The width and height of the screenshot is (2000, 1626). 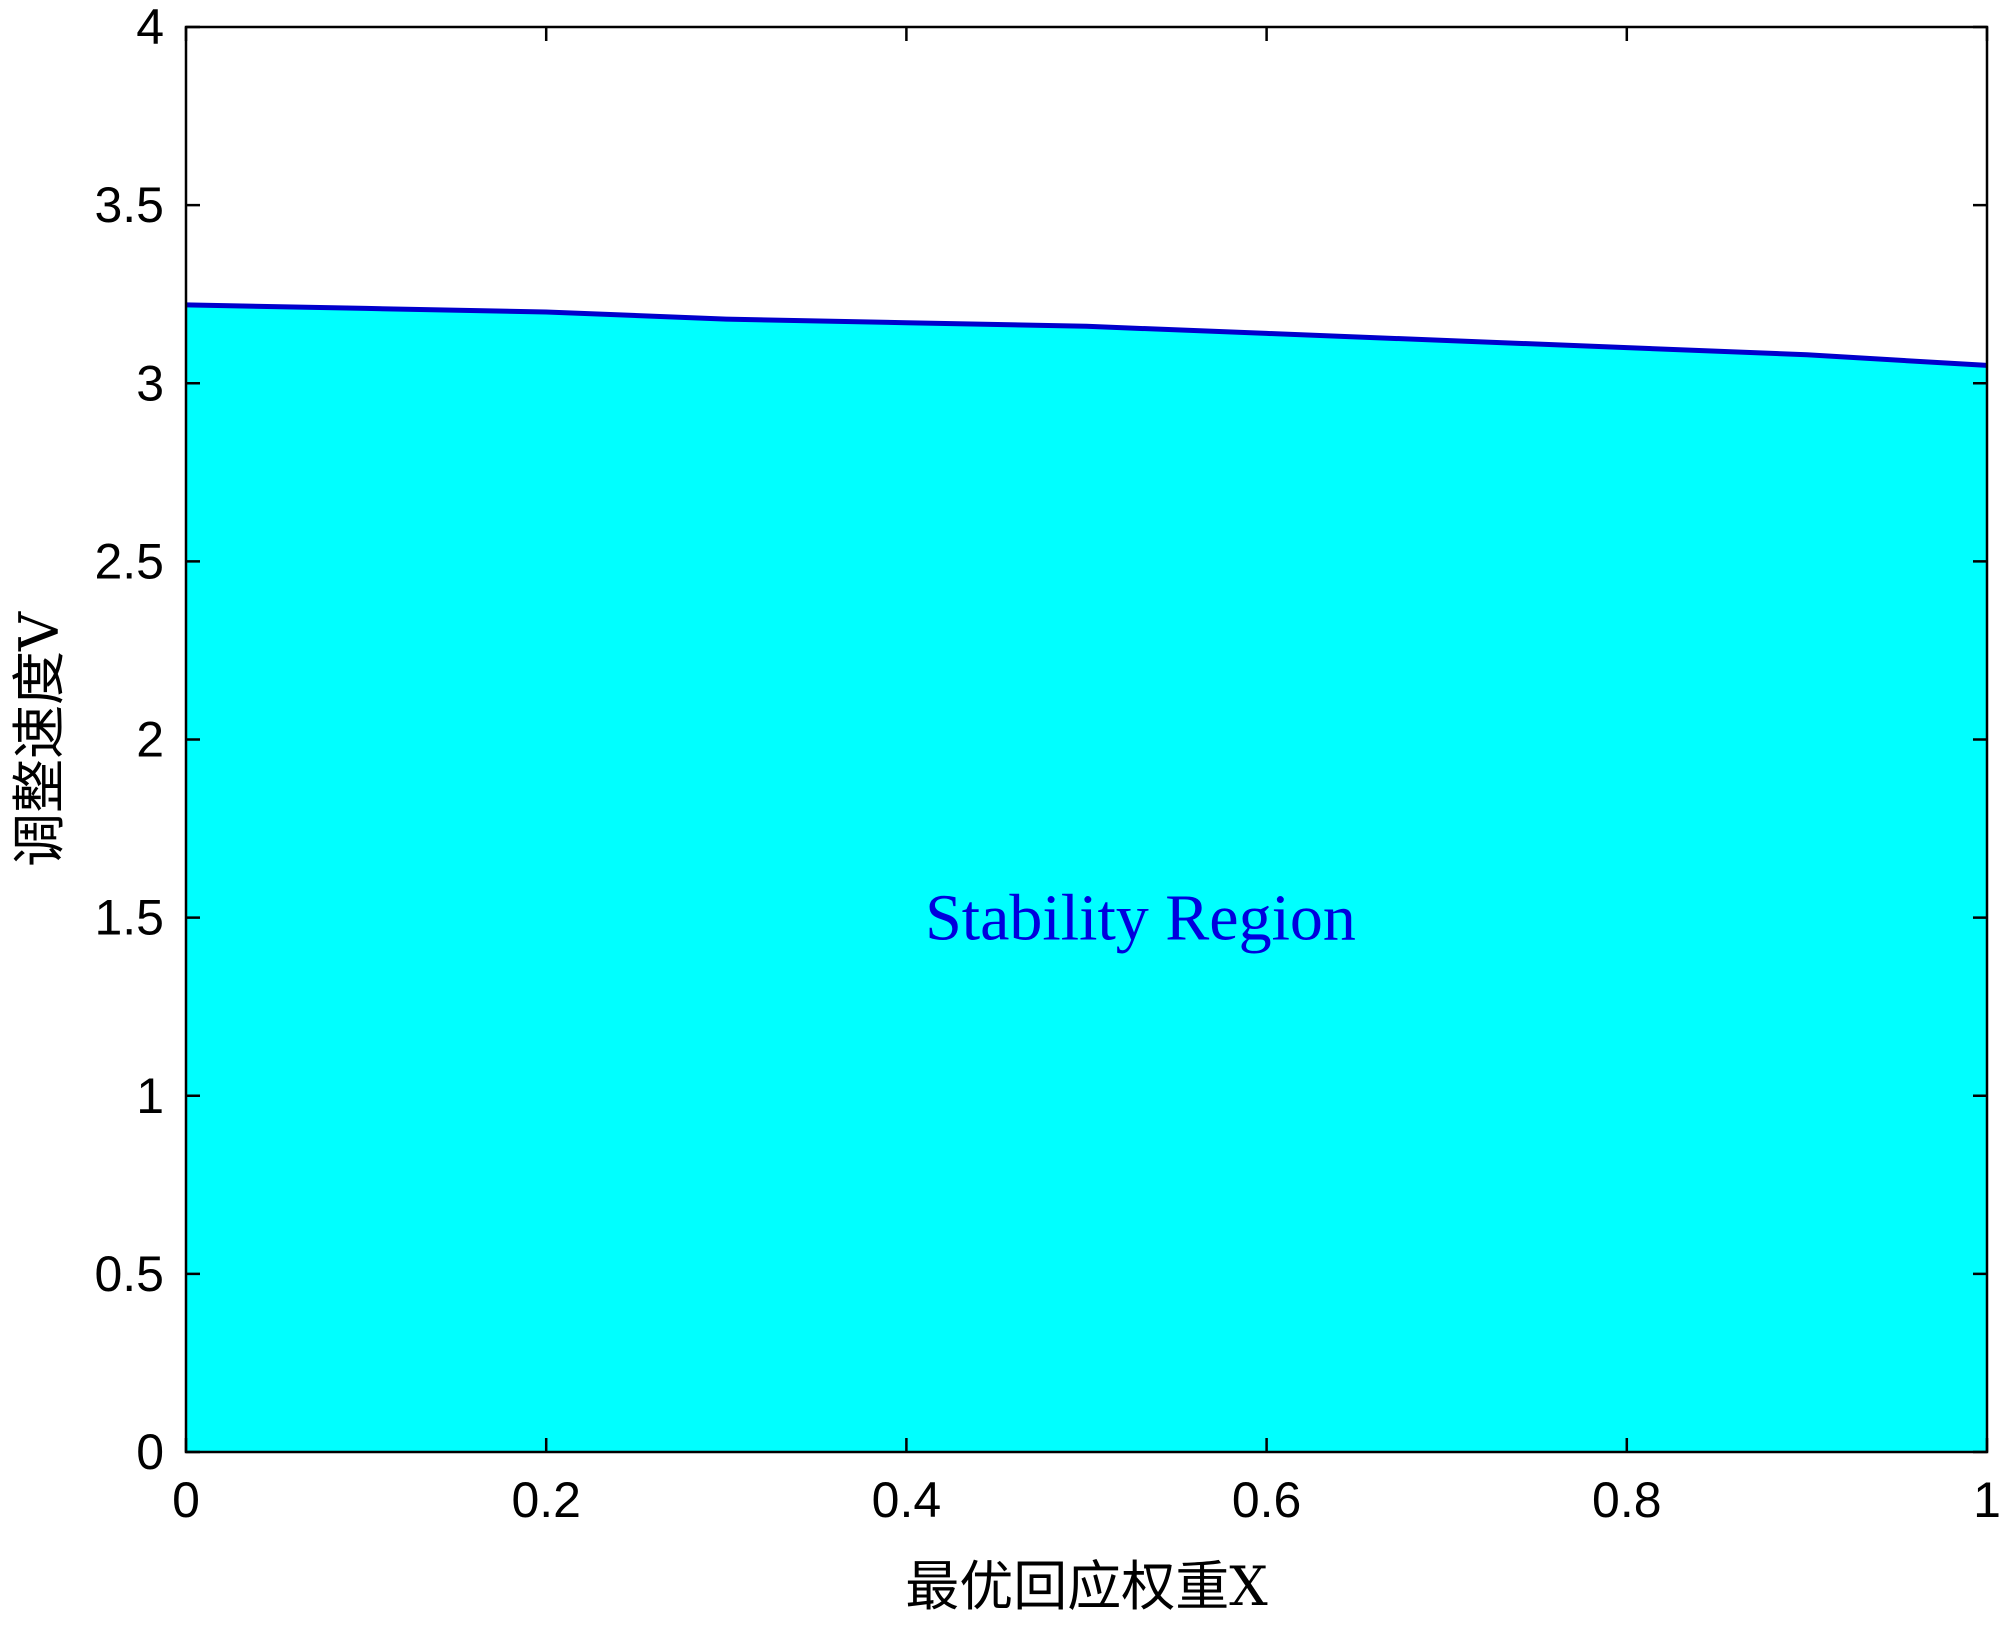 I want to click on stability-boundary, so click(x=1086, y=335).